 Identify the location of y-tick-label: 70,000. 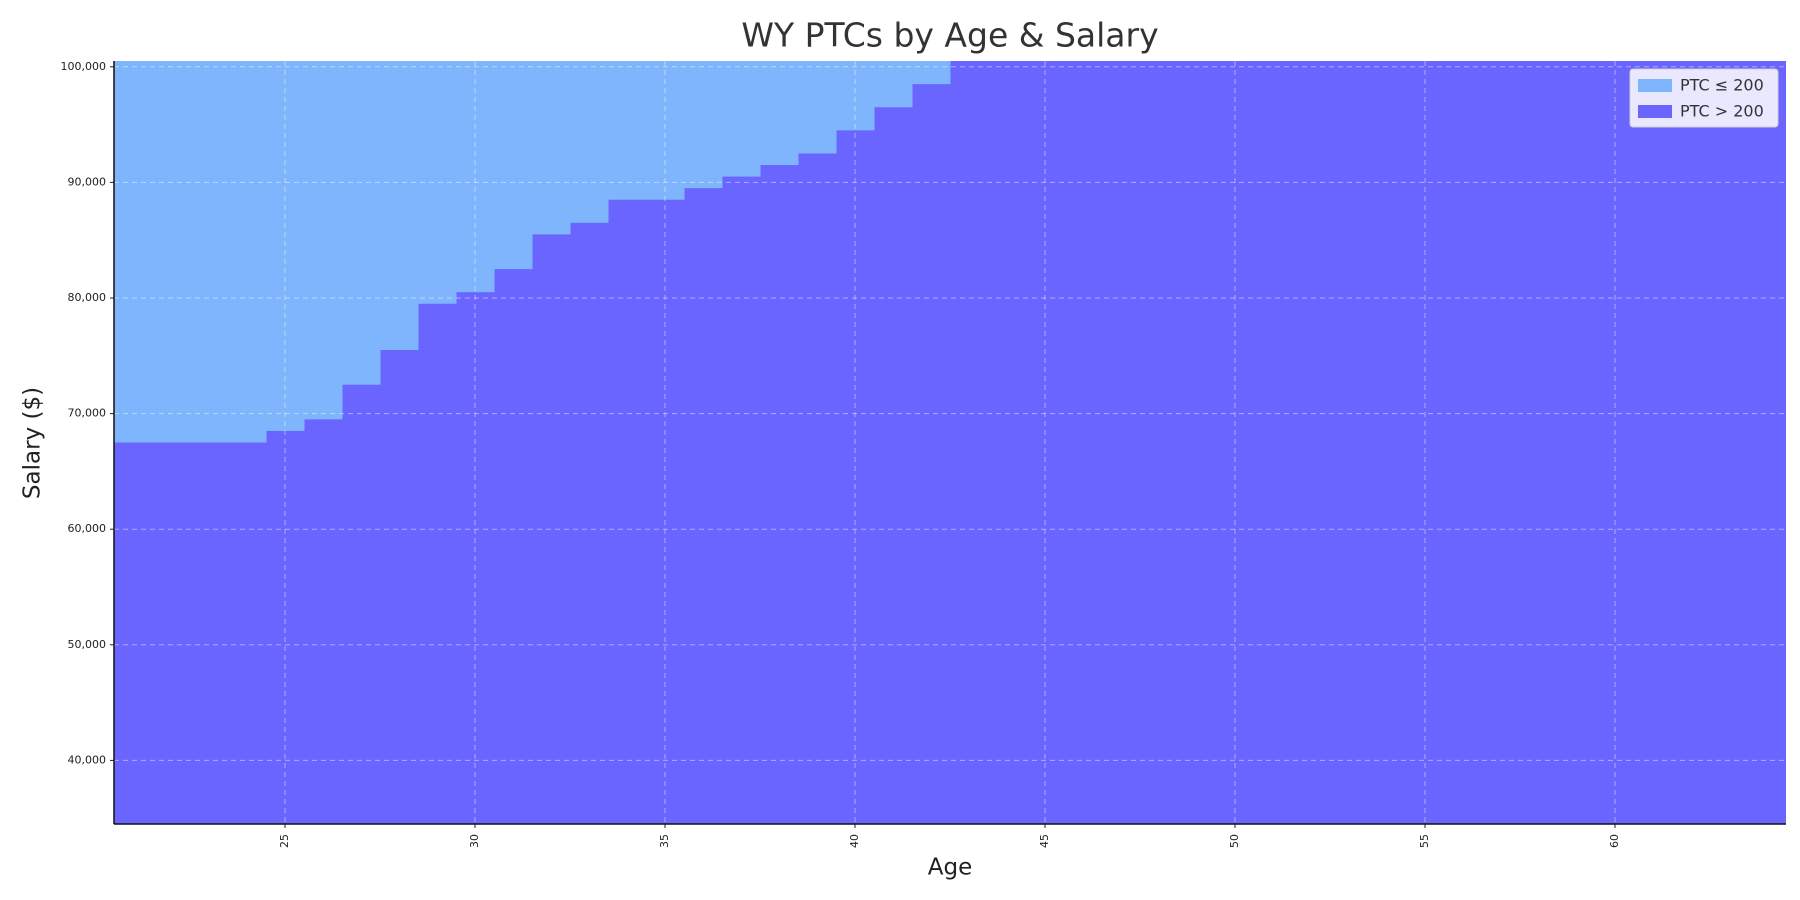
(87, 413).